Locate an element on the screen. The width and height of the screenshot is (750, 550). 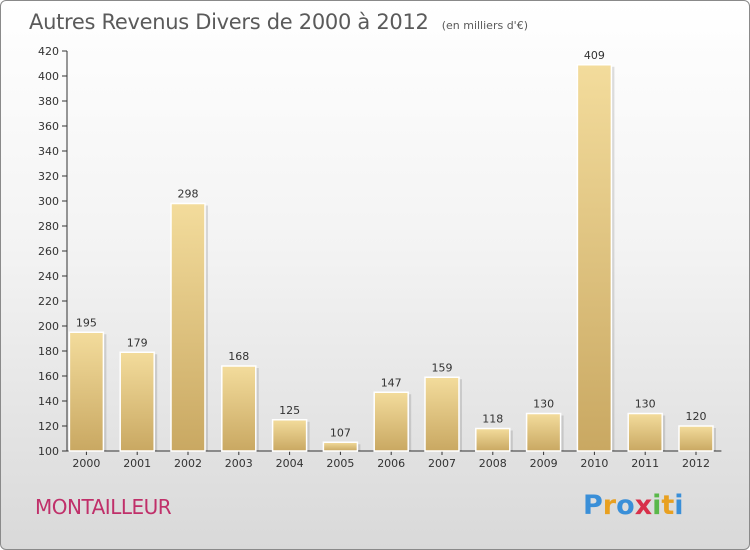
y-tick-label: 220 is located at coordinates (48, 301).